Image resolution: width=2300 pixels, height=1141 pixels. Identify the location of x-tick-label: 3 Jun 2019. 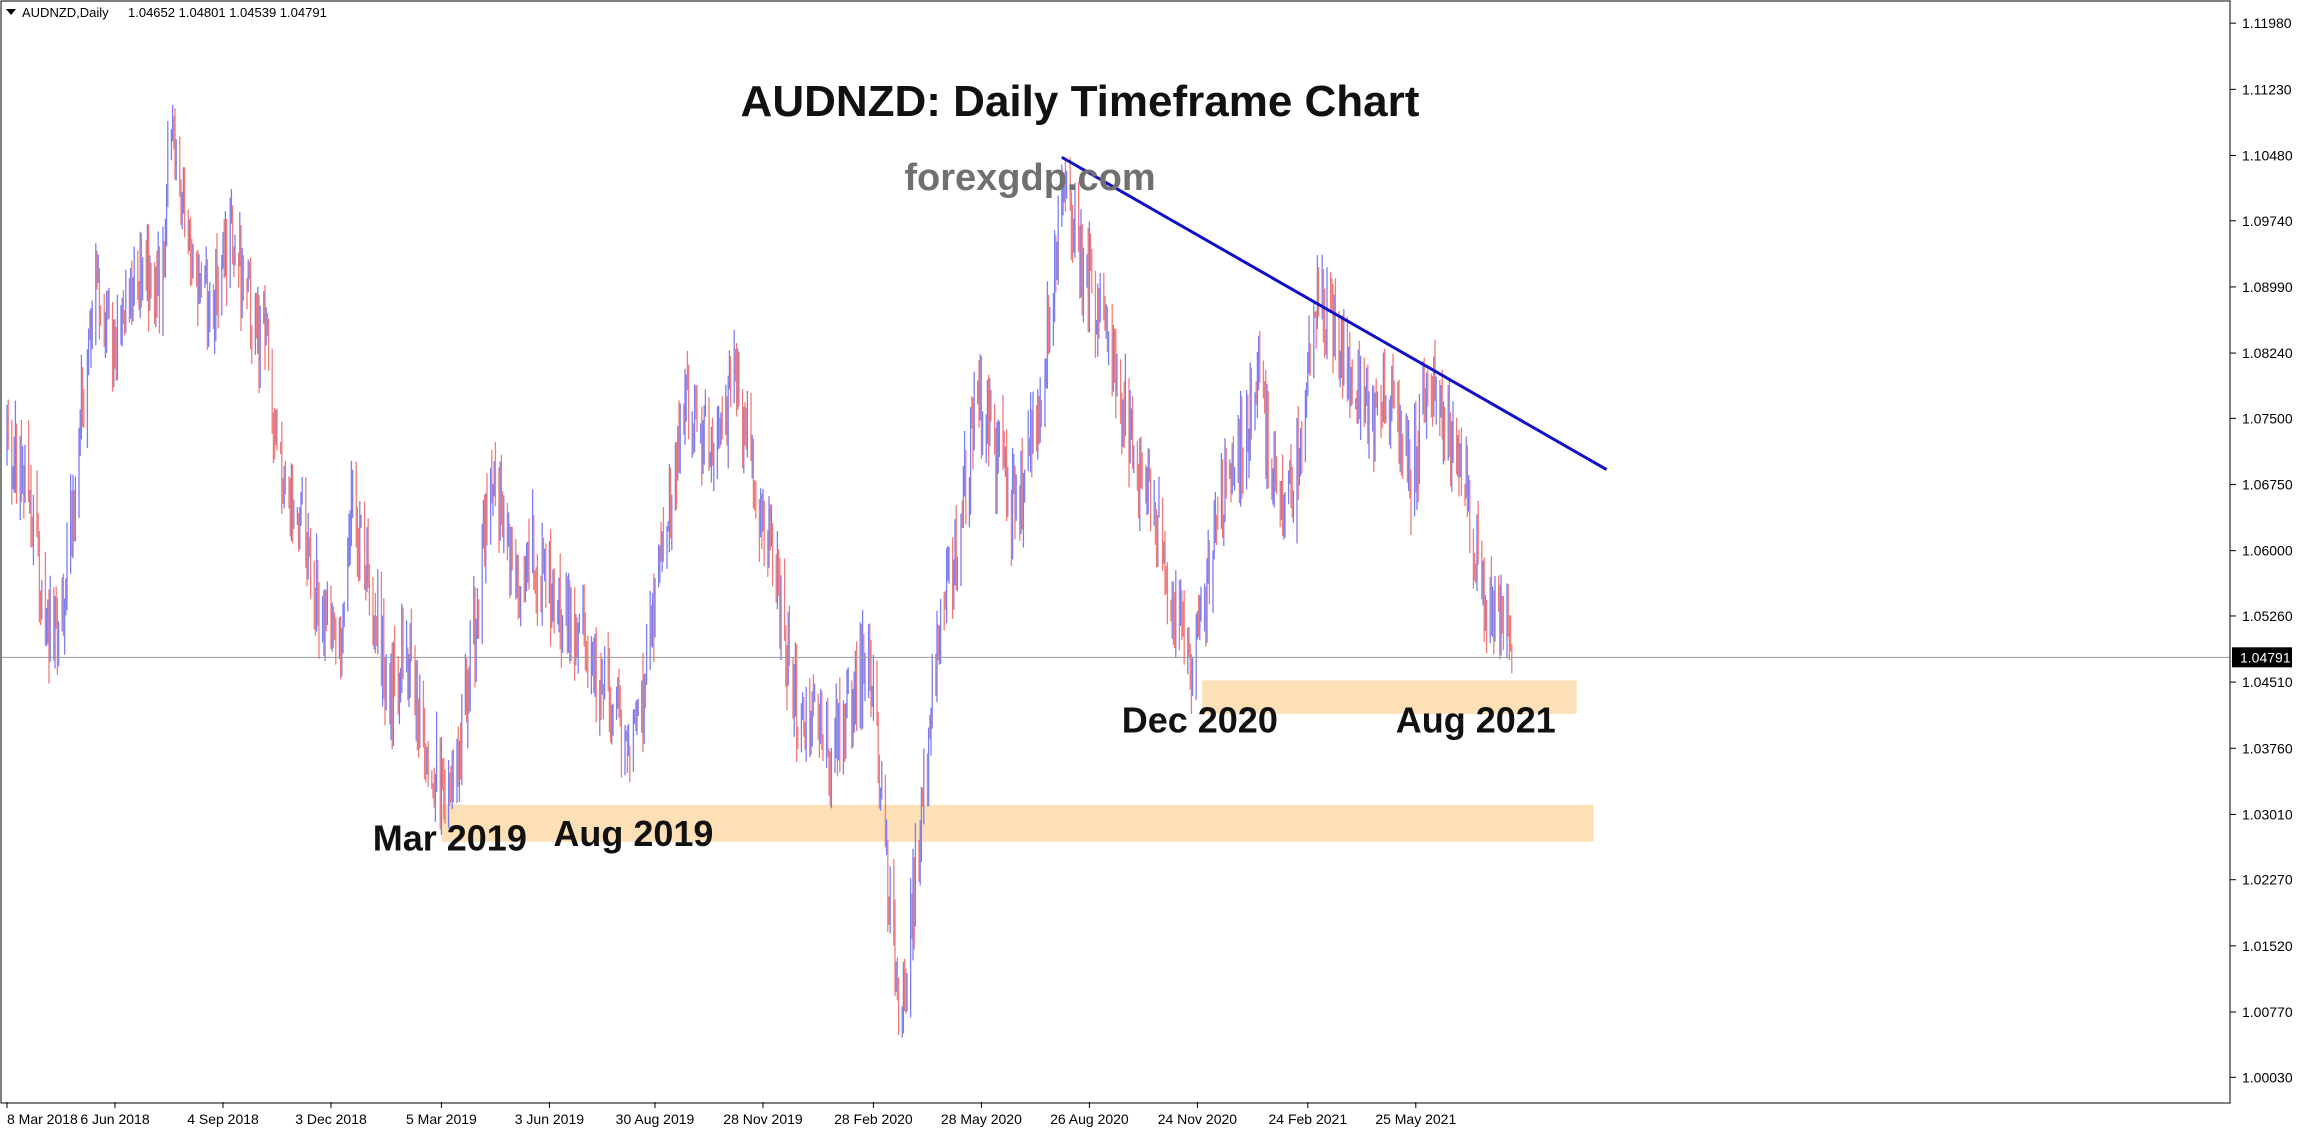
(549, 1119).